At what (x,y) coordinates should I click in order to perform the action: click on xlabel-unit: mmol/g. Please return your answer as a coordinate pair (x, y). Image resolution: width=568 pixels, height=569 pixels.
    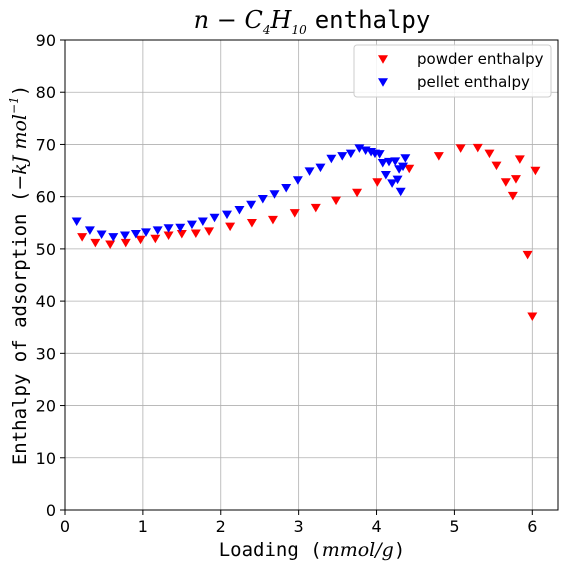
    Looking at the image, I should click on (358, 550).